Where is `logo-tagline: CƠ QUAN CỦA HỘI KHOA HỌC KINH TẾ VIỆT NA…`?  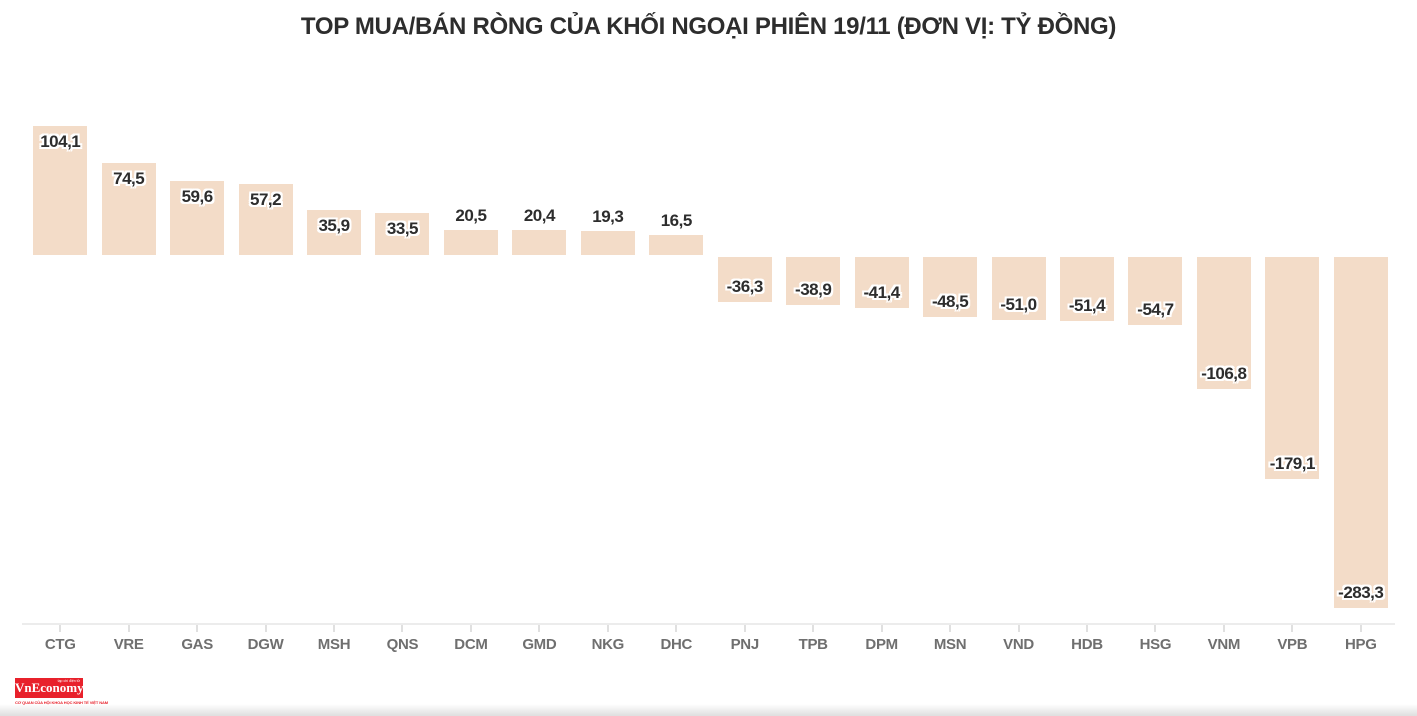 logo-tagline: CƠ QUAN CỦA HỘI KHOA HỌC KINH TẾ VIỆT NA… is located at coordinates (62, 702).